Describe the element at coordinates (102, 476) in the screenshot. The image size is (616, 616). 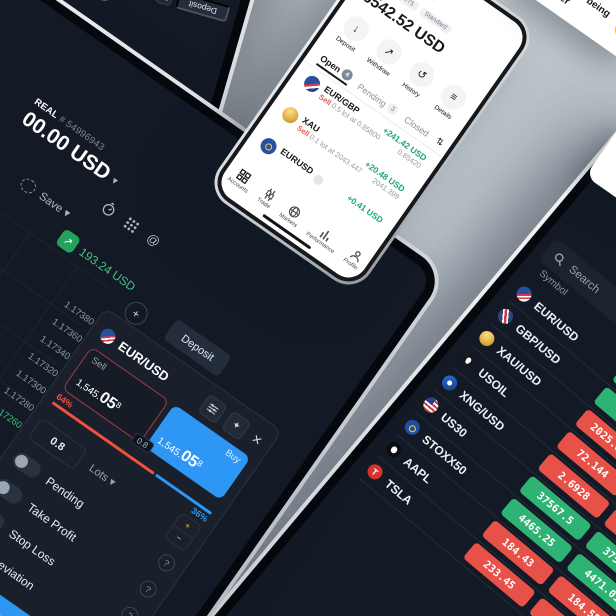
I see `lots-dropdown: Lots ▾` at that location.